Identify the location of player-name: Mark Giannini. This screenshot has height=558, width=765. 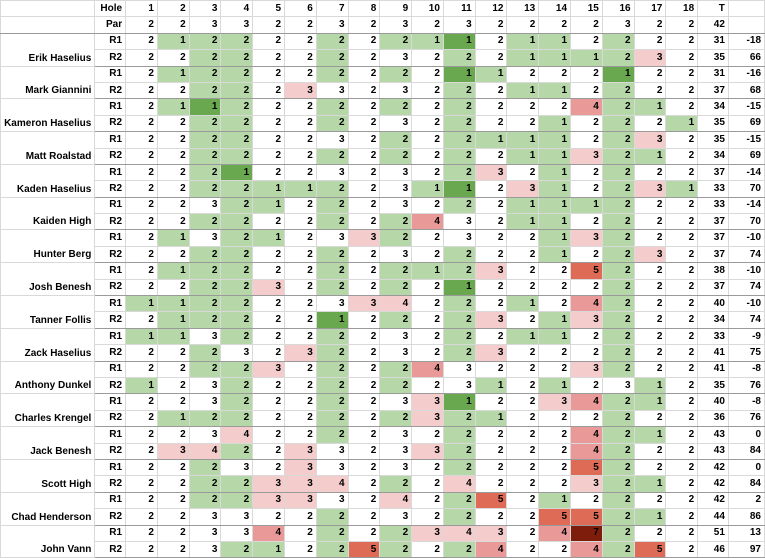
(48, 82).